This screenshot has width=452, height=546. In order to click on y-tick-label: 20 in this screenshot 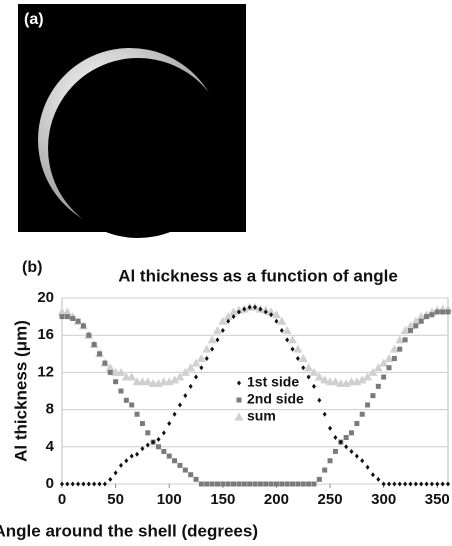, I will do `click(45, 297)`.